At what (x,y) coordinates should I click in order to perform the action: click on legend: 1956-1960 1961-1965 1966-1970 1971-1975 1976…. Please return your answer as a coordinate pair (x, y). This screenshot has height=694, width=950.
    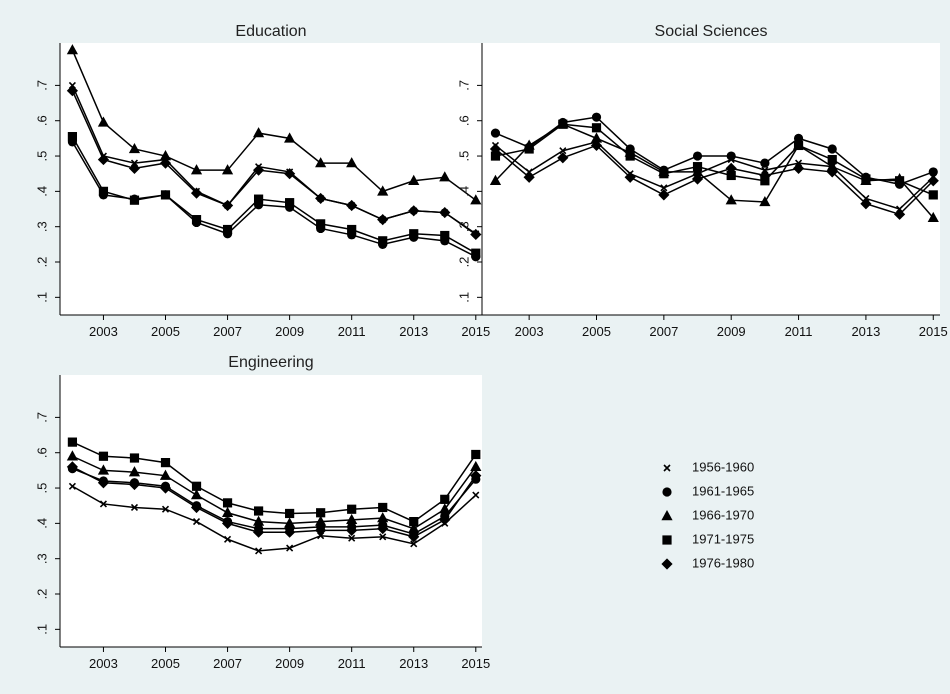
    Looking at the image, I should click on (707, 514).